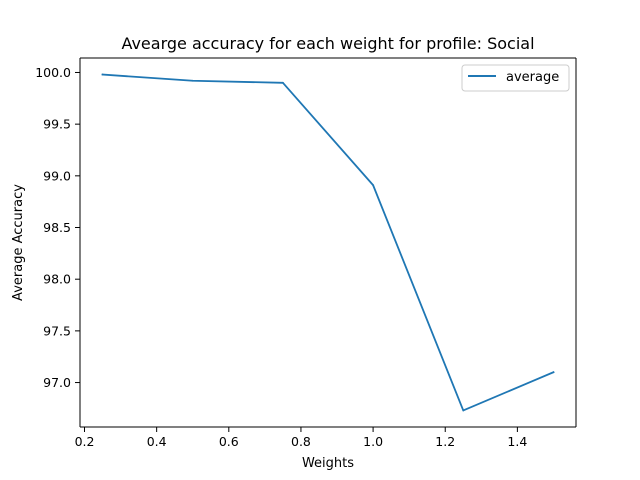  I want to click on x-tick-label: 1.0, so click(373, 441).